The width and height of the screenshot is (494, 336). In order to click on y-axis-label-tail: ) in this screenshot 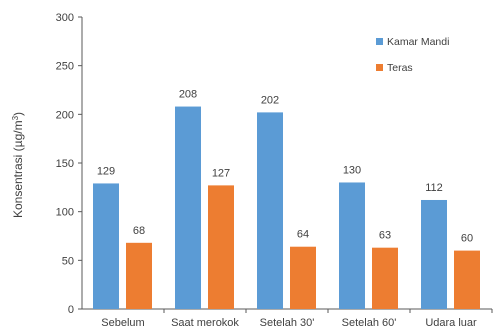, I will do `click(18, 114)`.